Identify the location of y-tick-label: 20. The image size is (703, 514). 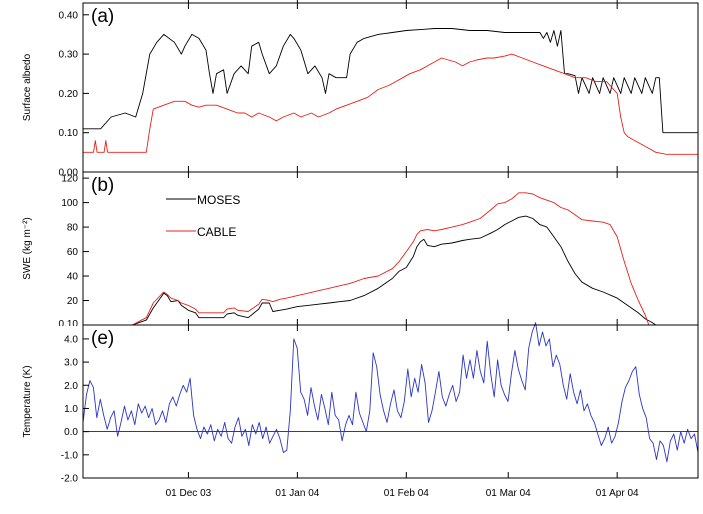
(73, 301).